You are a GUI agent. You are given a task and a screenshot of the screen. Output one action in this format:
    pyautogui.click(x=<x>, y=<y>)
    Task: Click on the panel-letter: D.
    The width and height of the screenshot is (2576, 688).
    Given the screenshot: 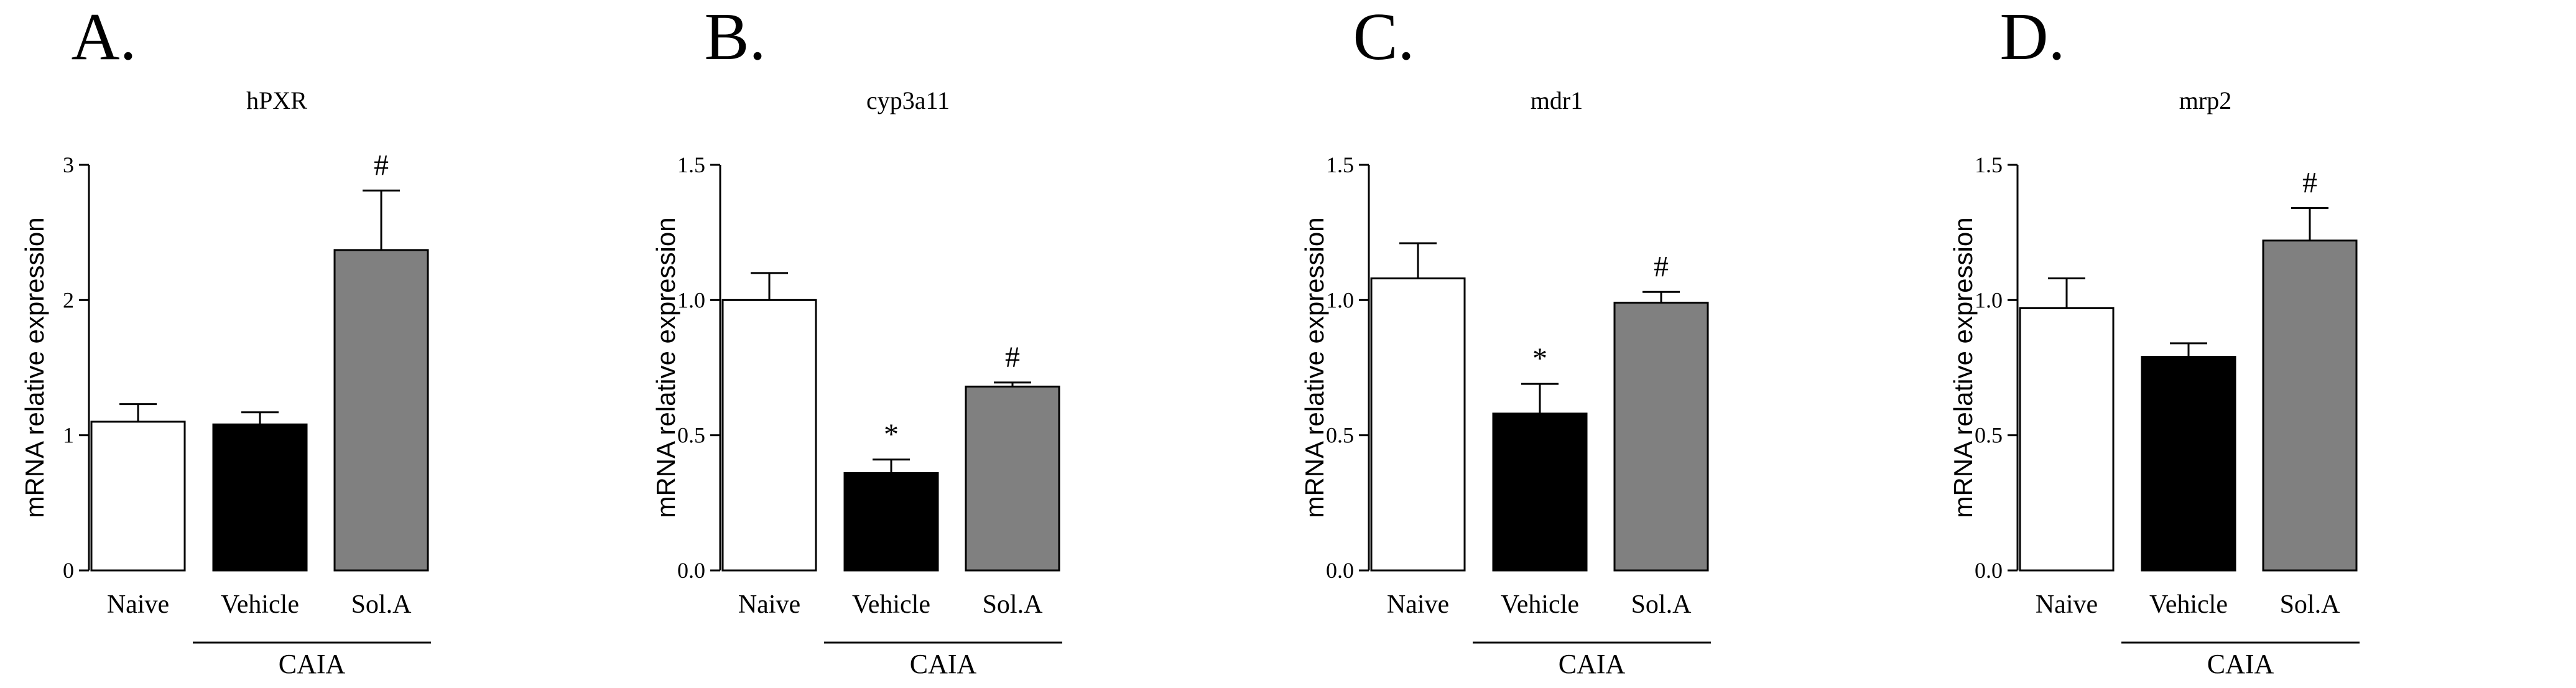 What is the action you would take?
    pyautogui.click(x=2033, y=37)
    